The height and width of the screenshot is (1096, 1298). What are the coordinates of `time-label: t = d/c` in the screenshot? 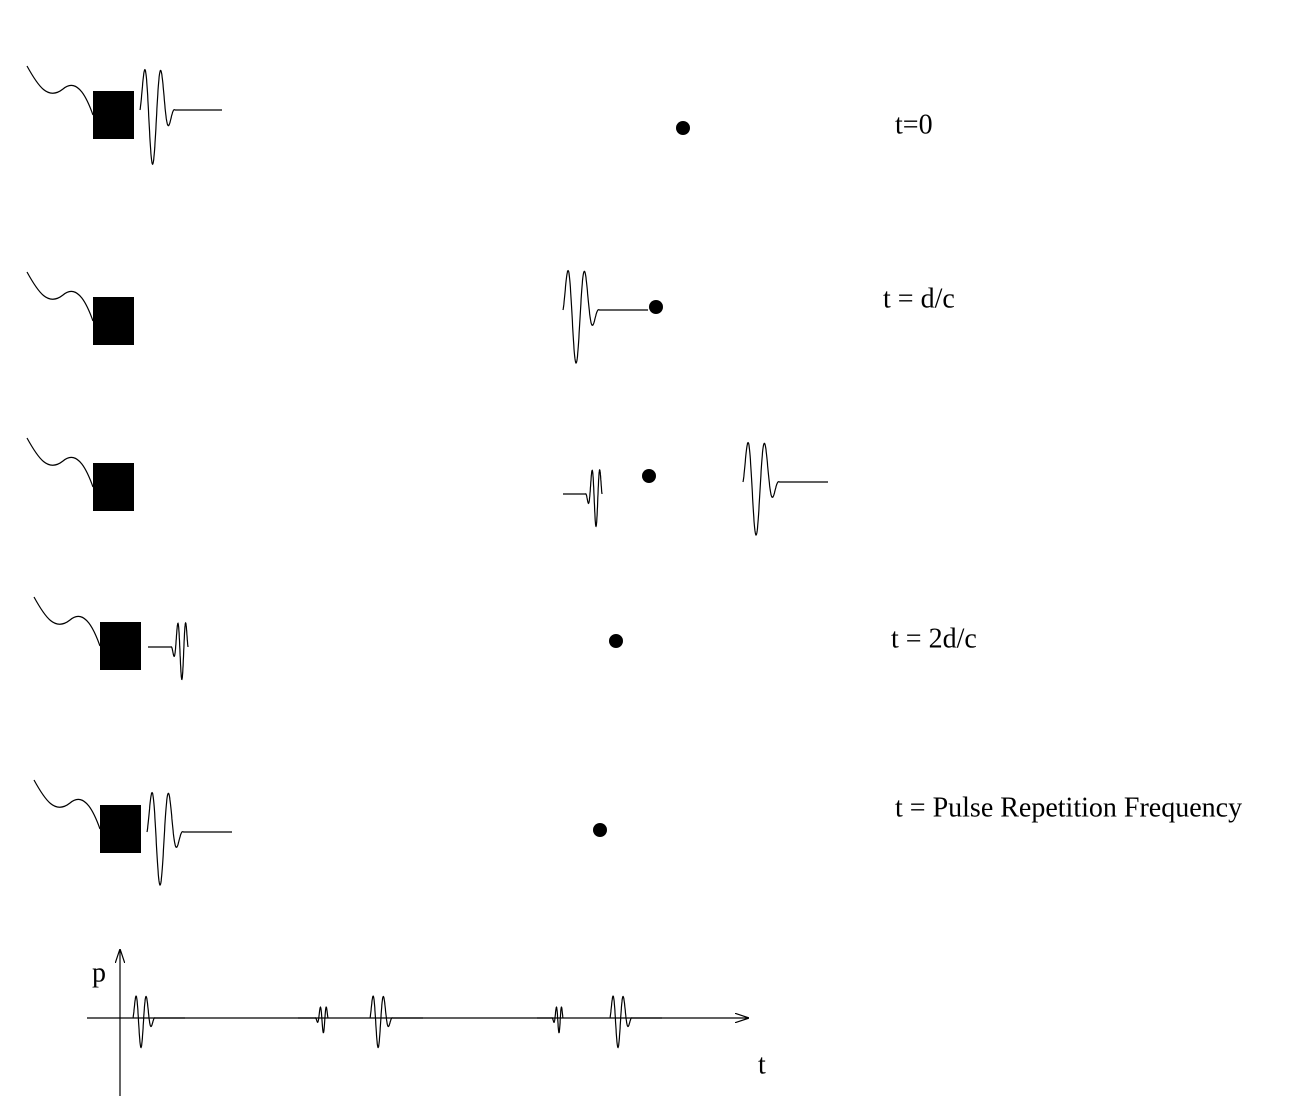 It's located at (919, 298).